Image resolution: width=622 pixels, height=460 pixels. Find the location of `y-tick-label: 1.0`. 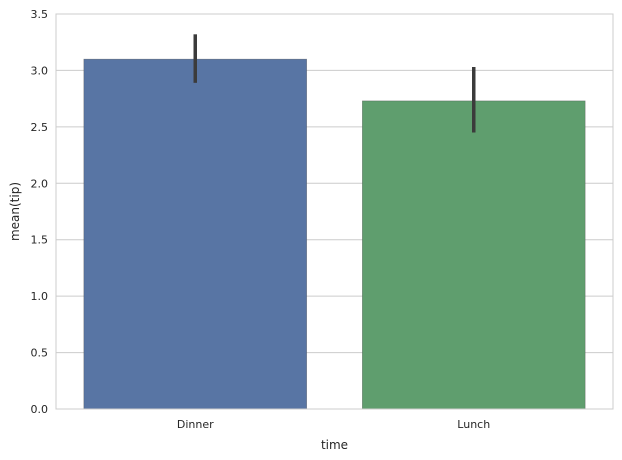

y-tick-label: 1.0 is located at coordinates (40, 296).